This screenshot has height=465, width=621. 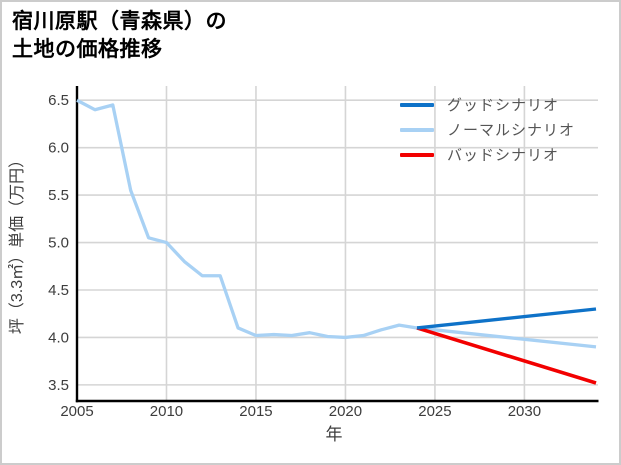 I want to click on y-tick-label: 4.0, so click(x=58, y=337).